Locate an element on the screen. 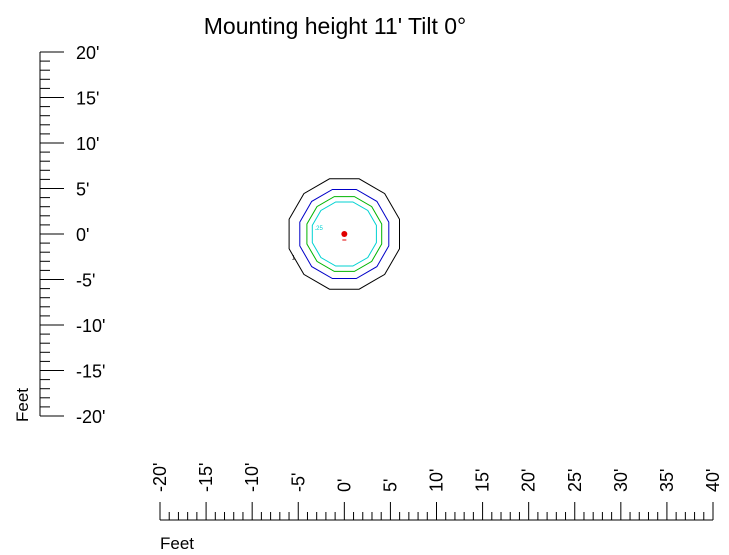 This screenshot has height=555, width=729. x-tick-label: 30' is located at coordinates (621, 480).